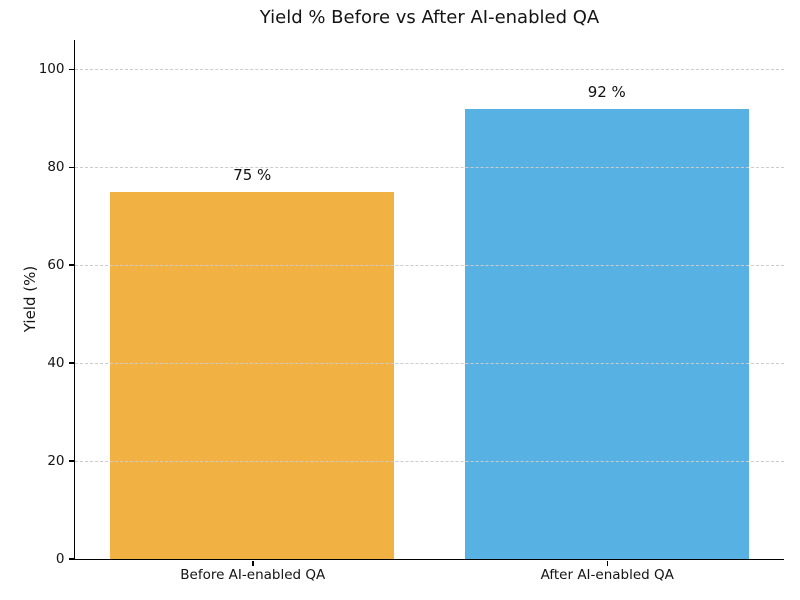  I want to click on bar-value-label-0: 75 %, so click(252, 174).